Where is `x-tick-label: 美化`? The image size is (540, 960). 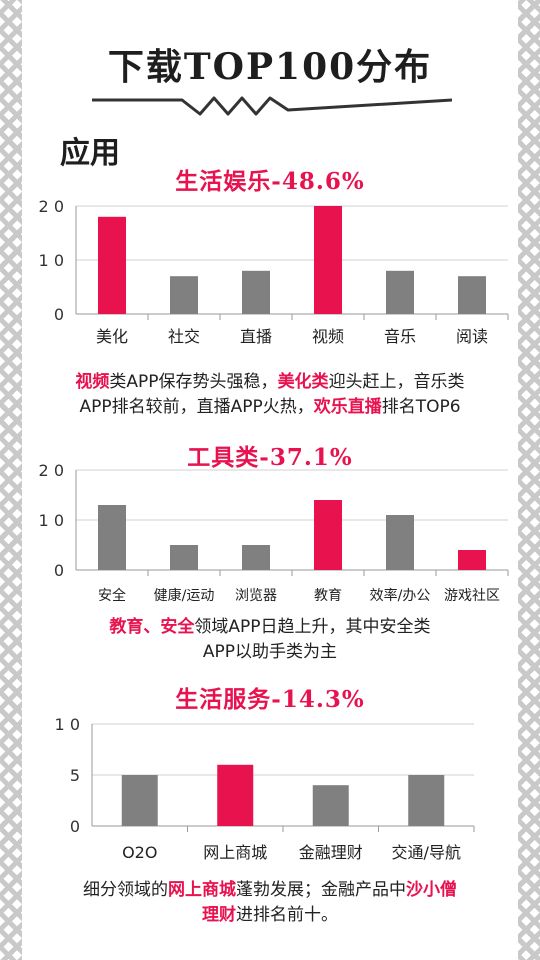
x-tick-label: 美化 is located at coordinates (112, 336).